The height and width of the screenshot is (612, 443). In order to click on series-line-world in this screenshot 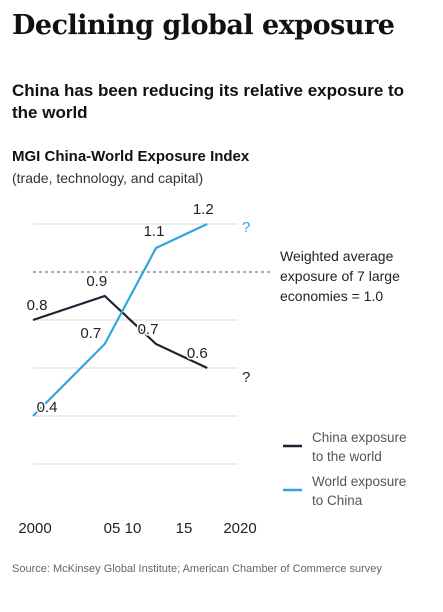, I will do `click(120, 320)`.